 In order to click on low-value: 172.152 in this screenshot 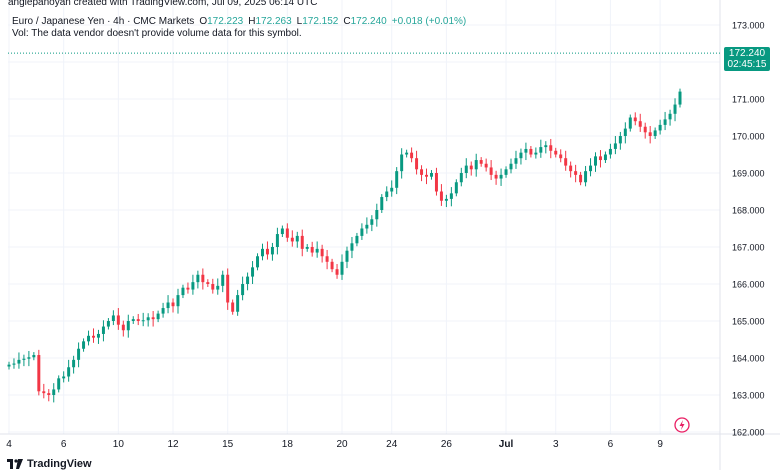, I will do `click(320, 21)`.